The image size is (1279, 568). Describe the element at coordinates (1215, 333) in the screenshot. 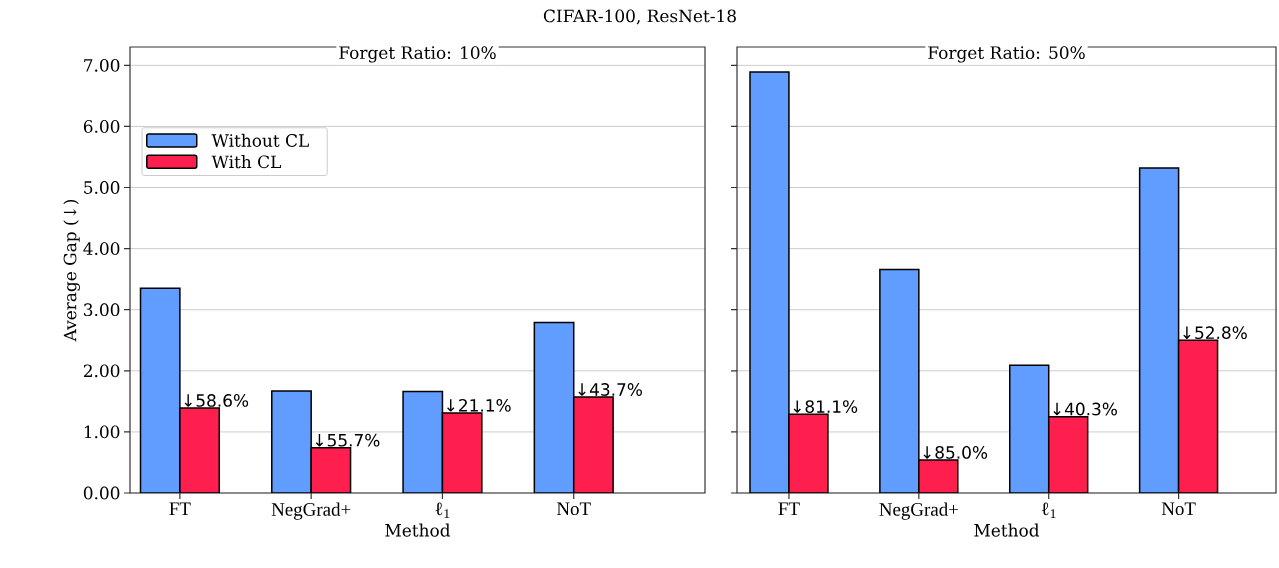

I see `annotation: ↓52.8%` at that location.